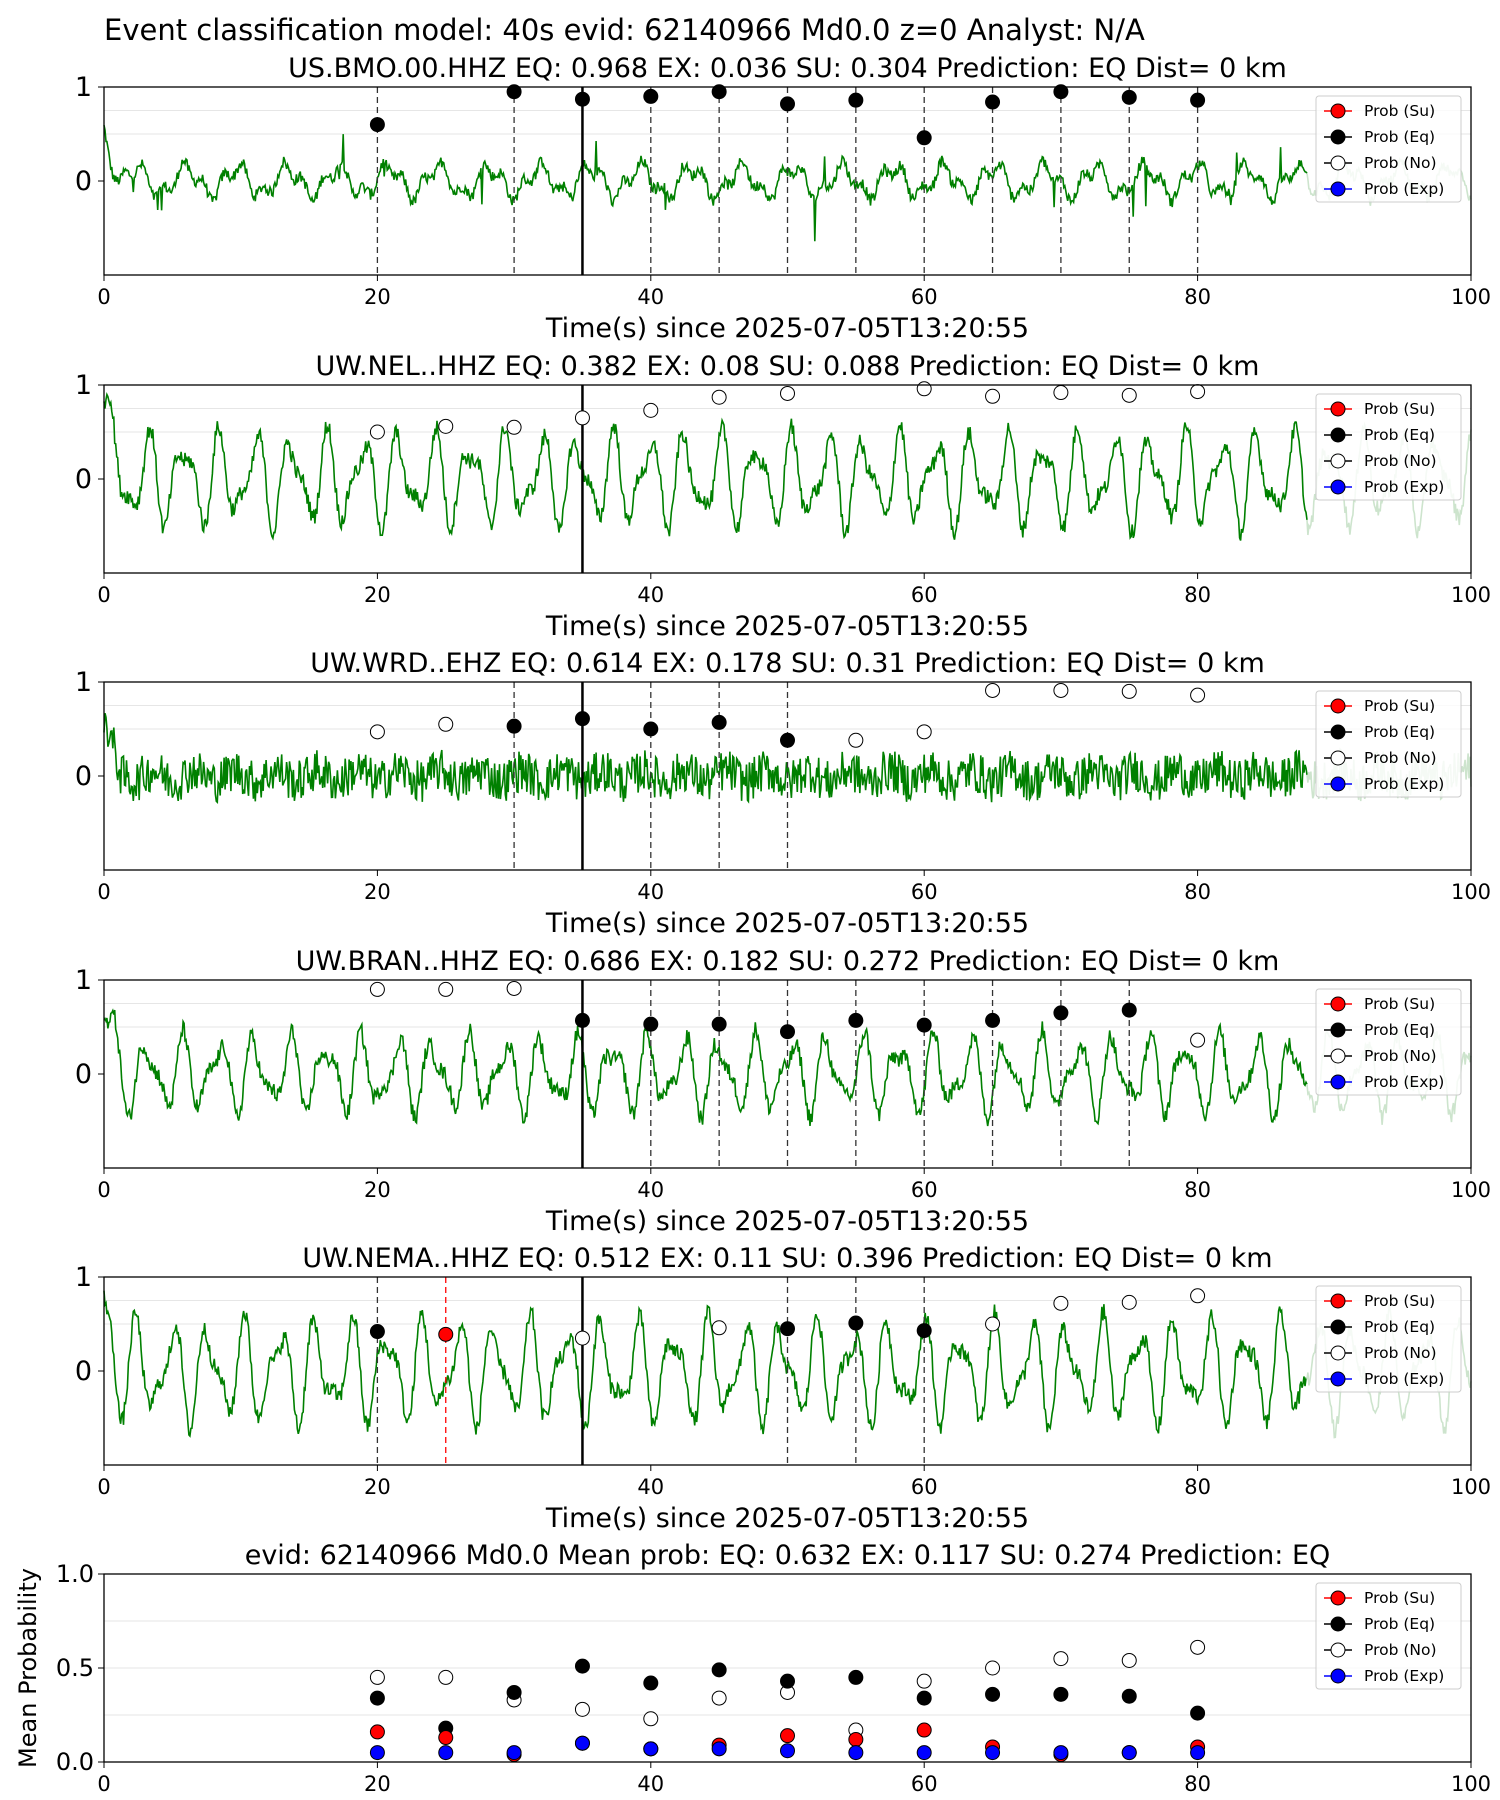 The image size is (1500, 1800). I want to click on legend-label-su: Prob (Su), so click(1399, 1598).